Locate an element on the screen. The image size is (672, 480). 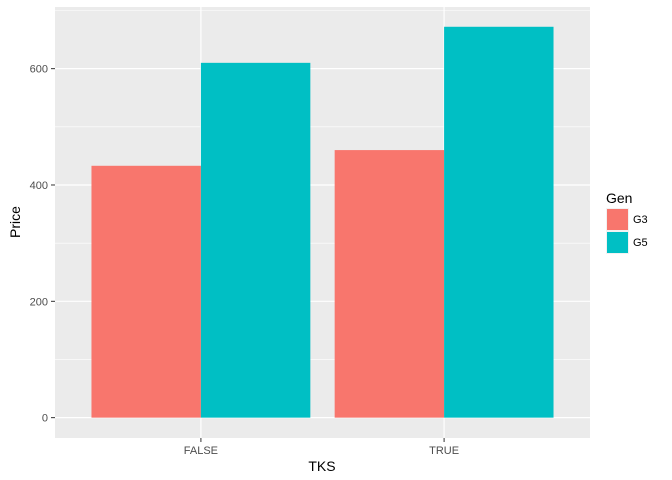
y-tick-label: 0 is located at coordinates (45, 419).